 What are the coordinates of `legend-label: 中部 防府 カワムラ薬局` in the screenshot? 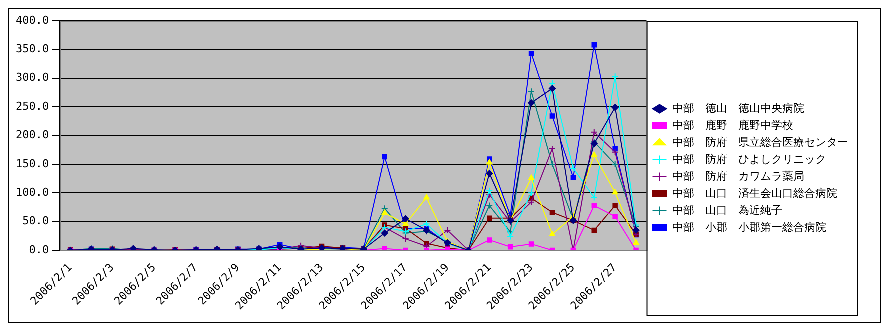 It's located at (738, 176).